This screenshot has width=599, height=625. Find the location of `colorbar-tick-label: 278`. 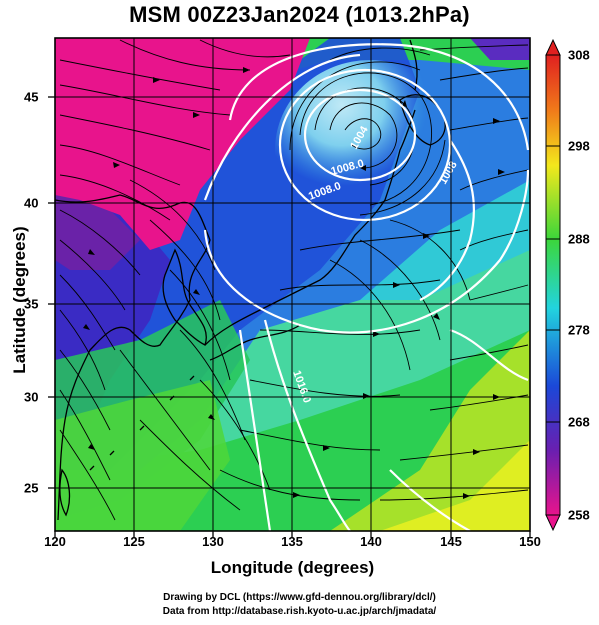

colorbar-tick-label: 278 is located at coordinates (579, 330).